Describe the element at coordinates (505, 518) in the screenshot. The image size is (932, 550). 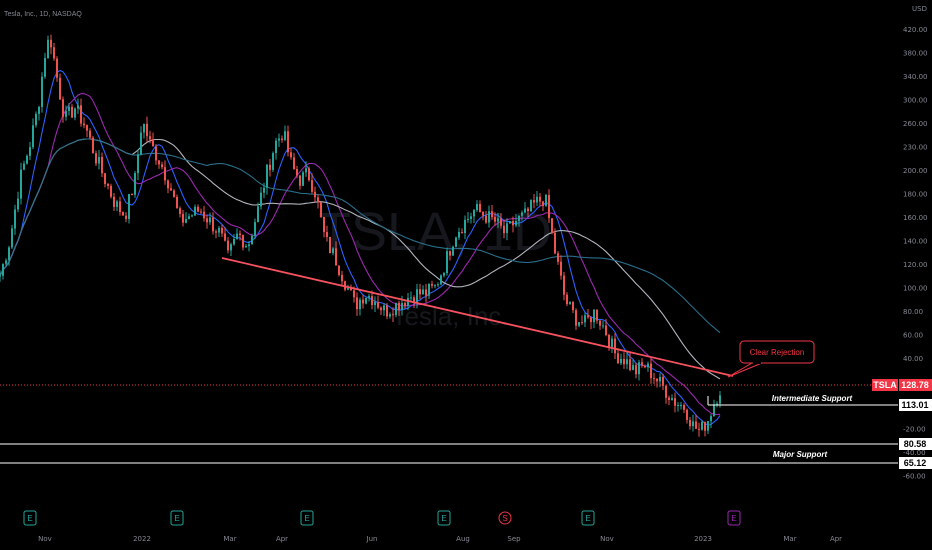
I see `split-event-icon: S` at that location.